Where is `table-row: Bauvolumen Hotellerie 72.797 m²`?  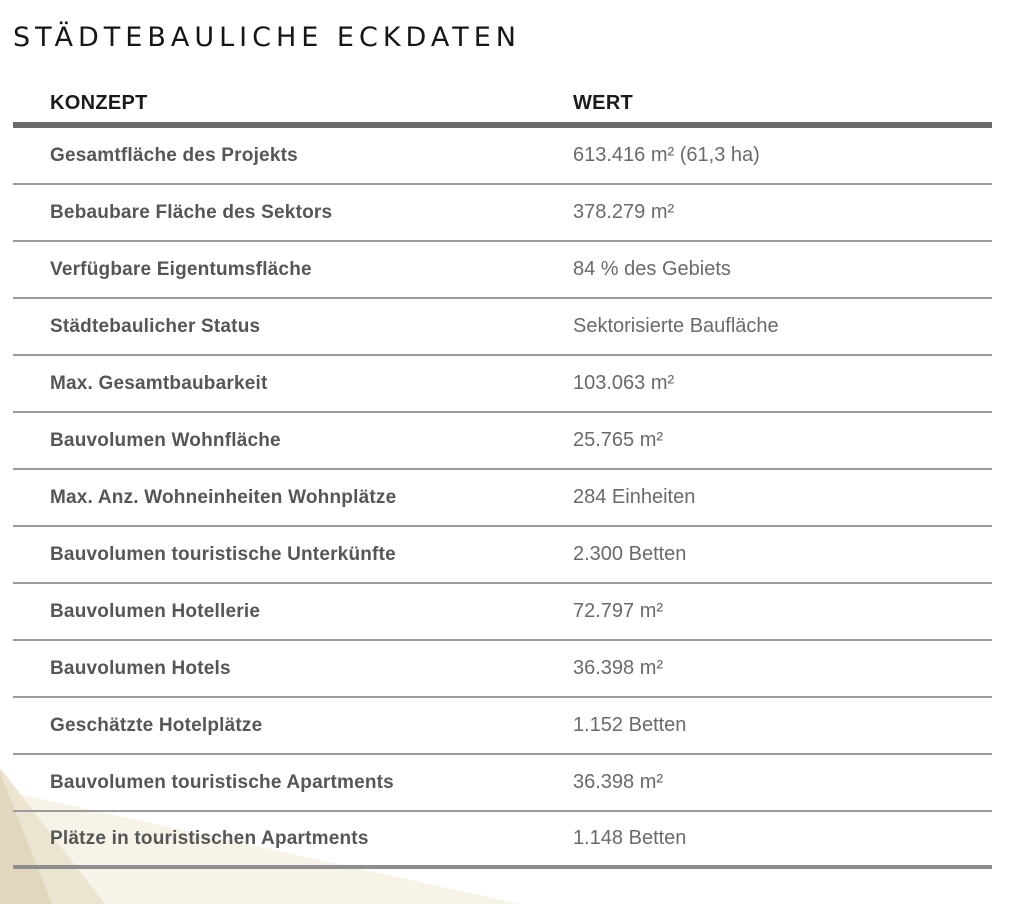
table-row: Bauvolumen Hotellerie 72.797 m² is located at coordinates (502, 612).